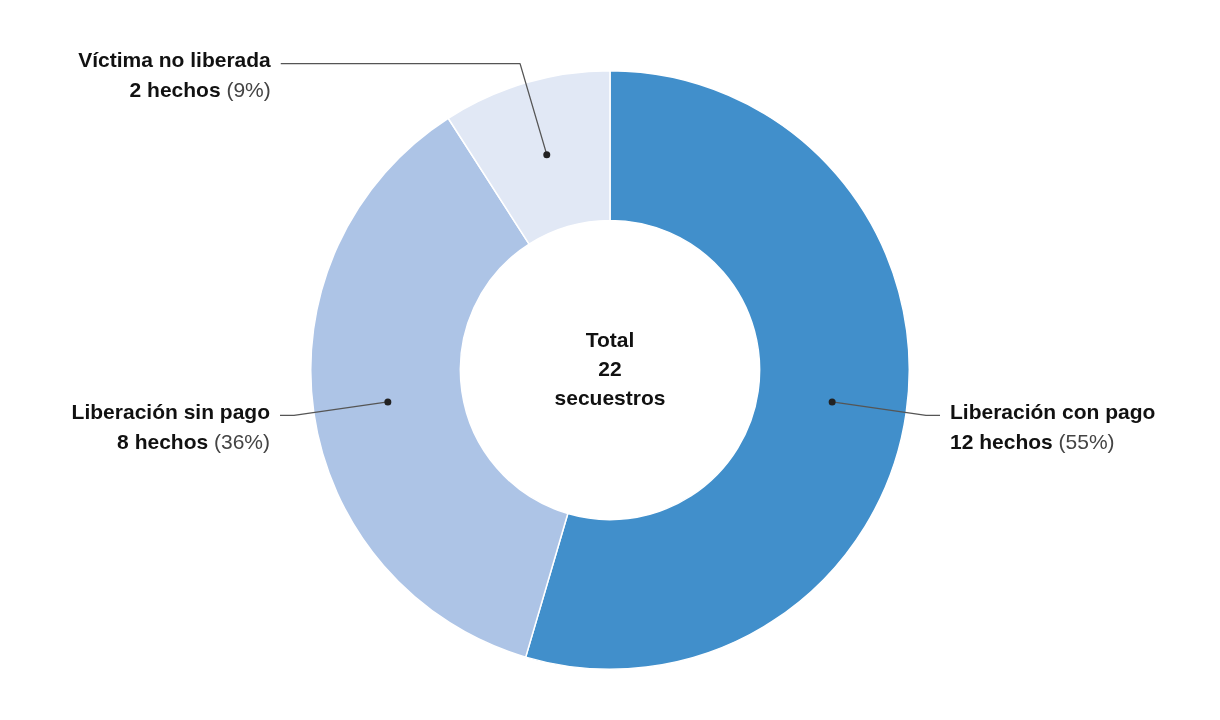 The height and width of the screenshot is (720, 1220). What do you see at coordinates (170, 412) in the screenshot?
I see `slice-label: Liberación sin pago` at bounding box center [170, 412].